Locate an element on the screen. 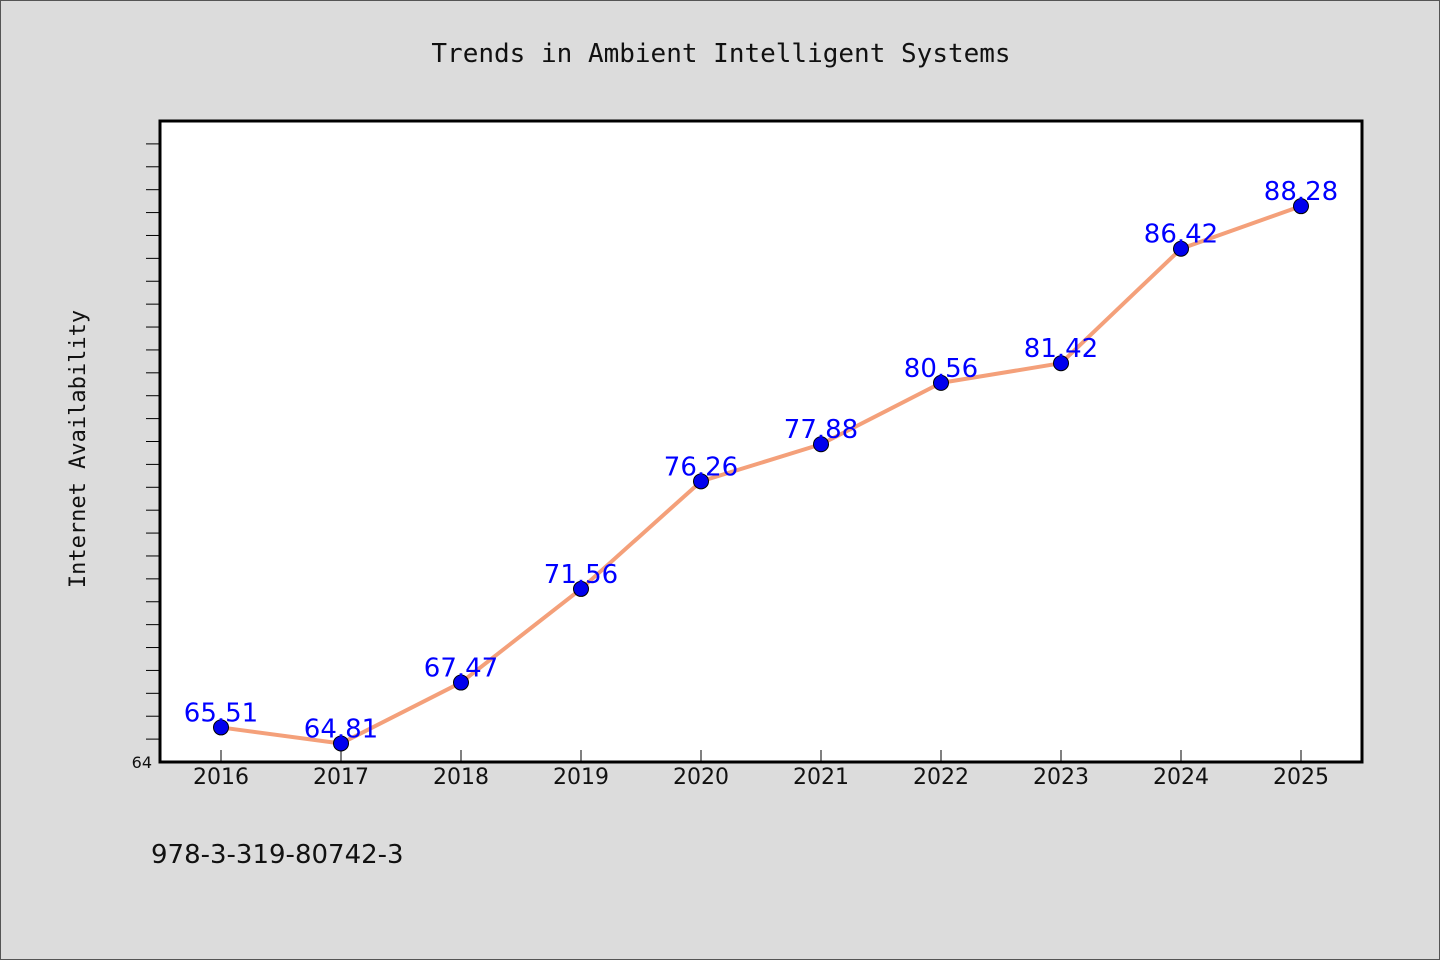 Image resolution: width=1440 pixels, height=960 pixels. data-label: 80.56 is located at coordinates (941, 369).